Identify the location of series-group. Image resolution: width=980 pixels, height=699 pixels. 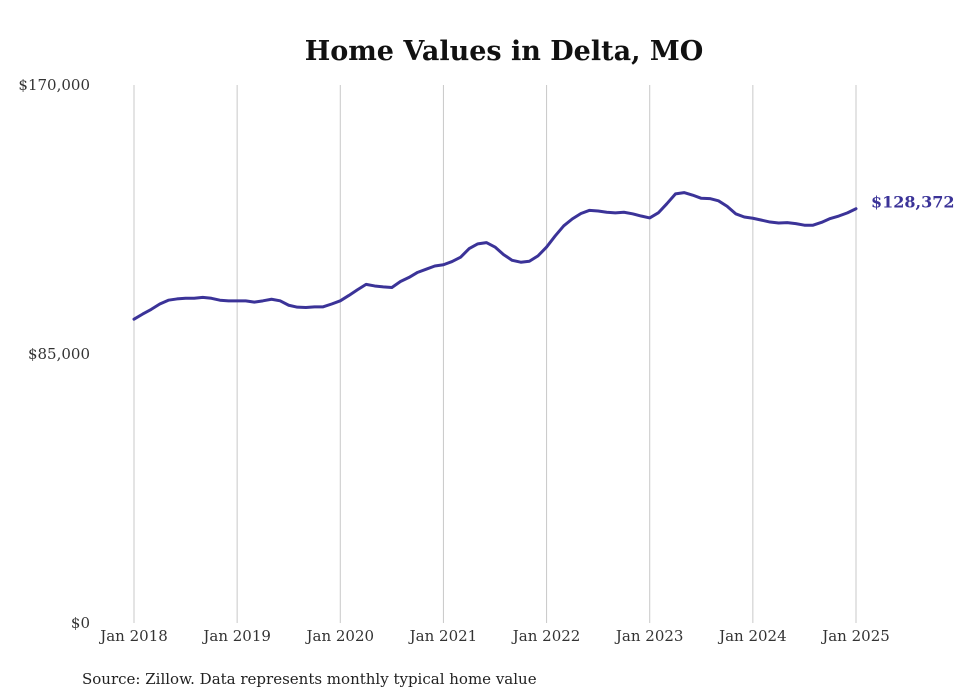
(495, 256).